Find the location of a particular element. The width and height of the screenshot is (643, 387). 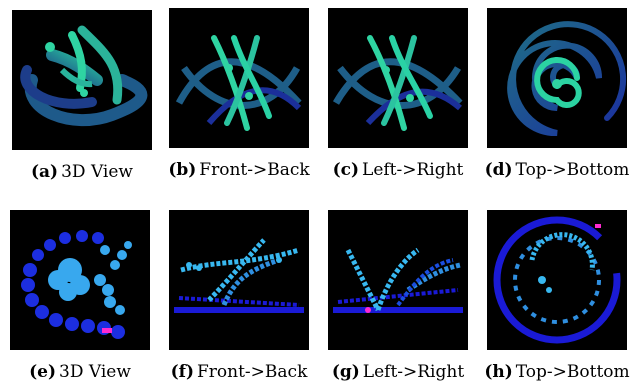

caption-tag: (f) is located at coordinates (182, 372).